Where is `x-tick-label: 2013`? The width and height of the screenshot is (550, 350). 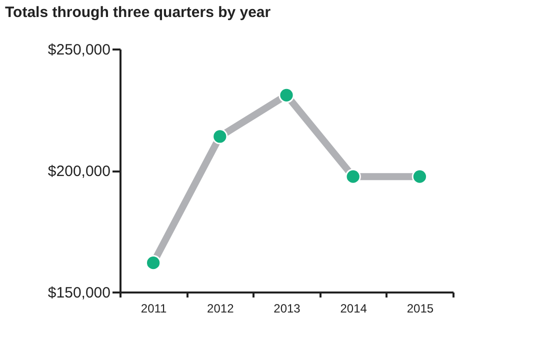 x-tick-label: 2013 is located at coordinates (287, 309).